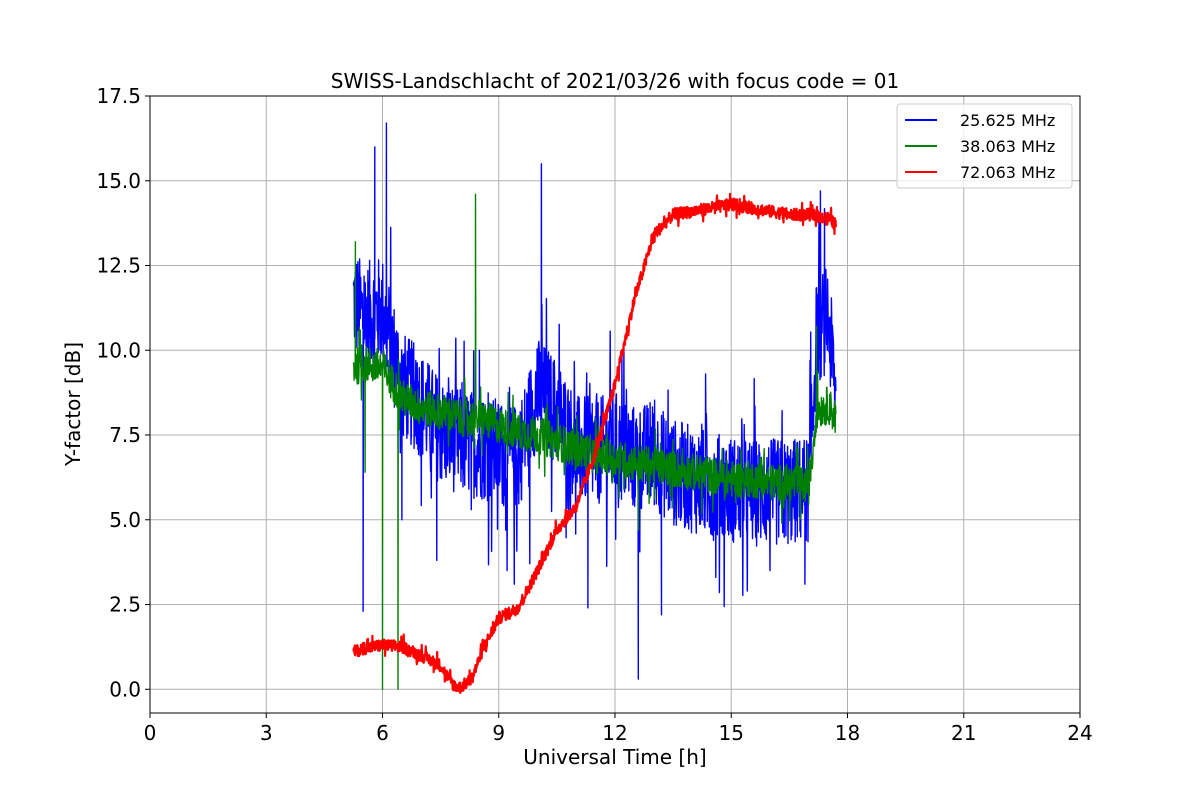 The image size is (1200, 800). Describe the element at coordinates (731, 733) in the screenshot. I see `x-tick-label: 15` at that location.